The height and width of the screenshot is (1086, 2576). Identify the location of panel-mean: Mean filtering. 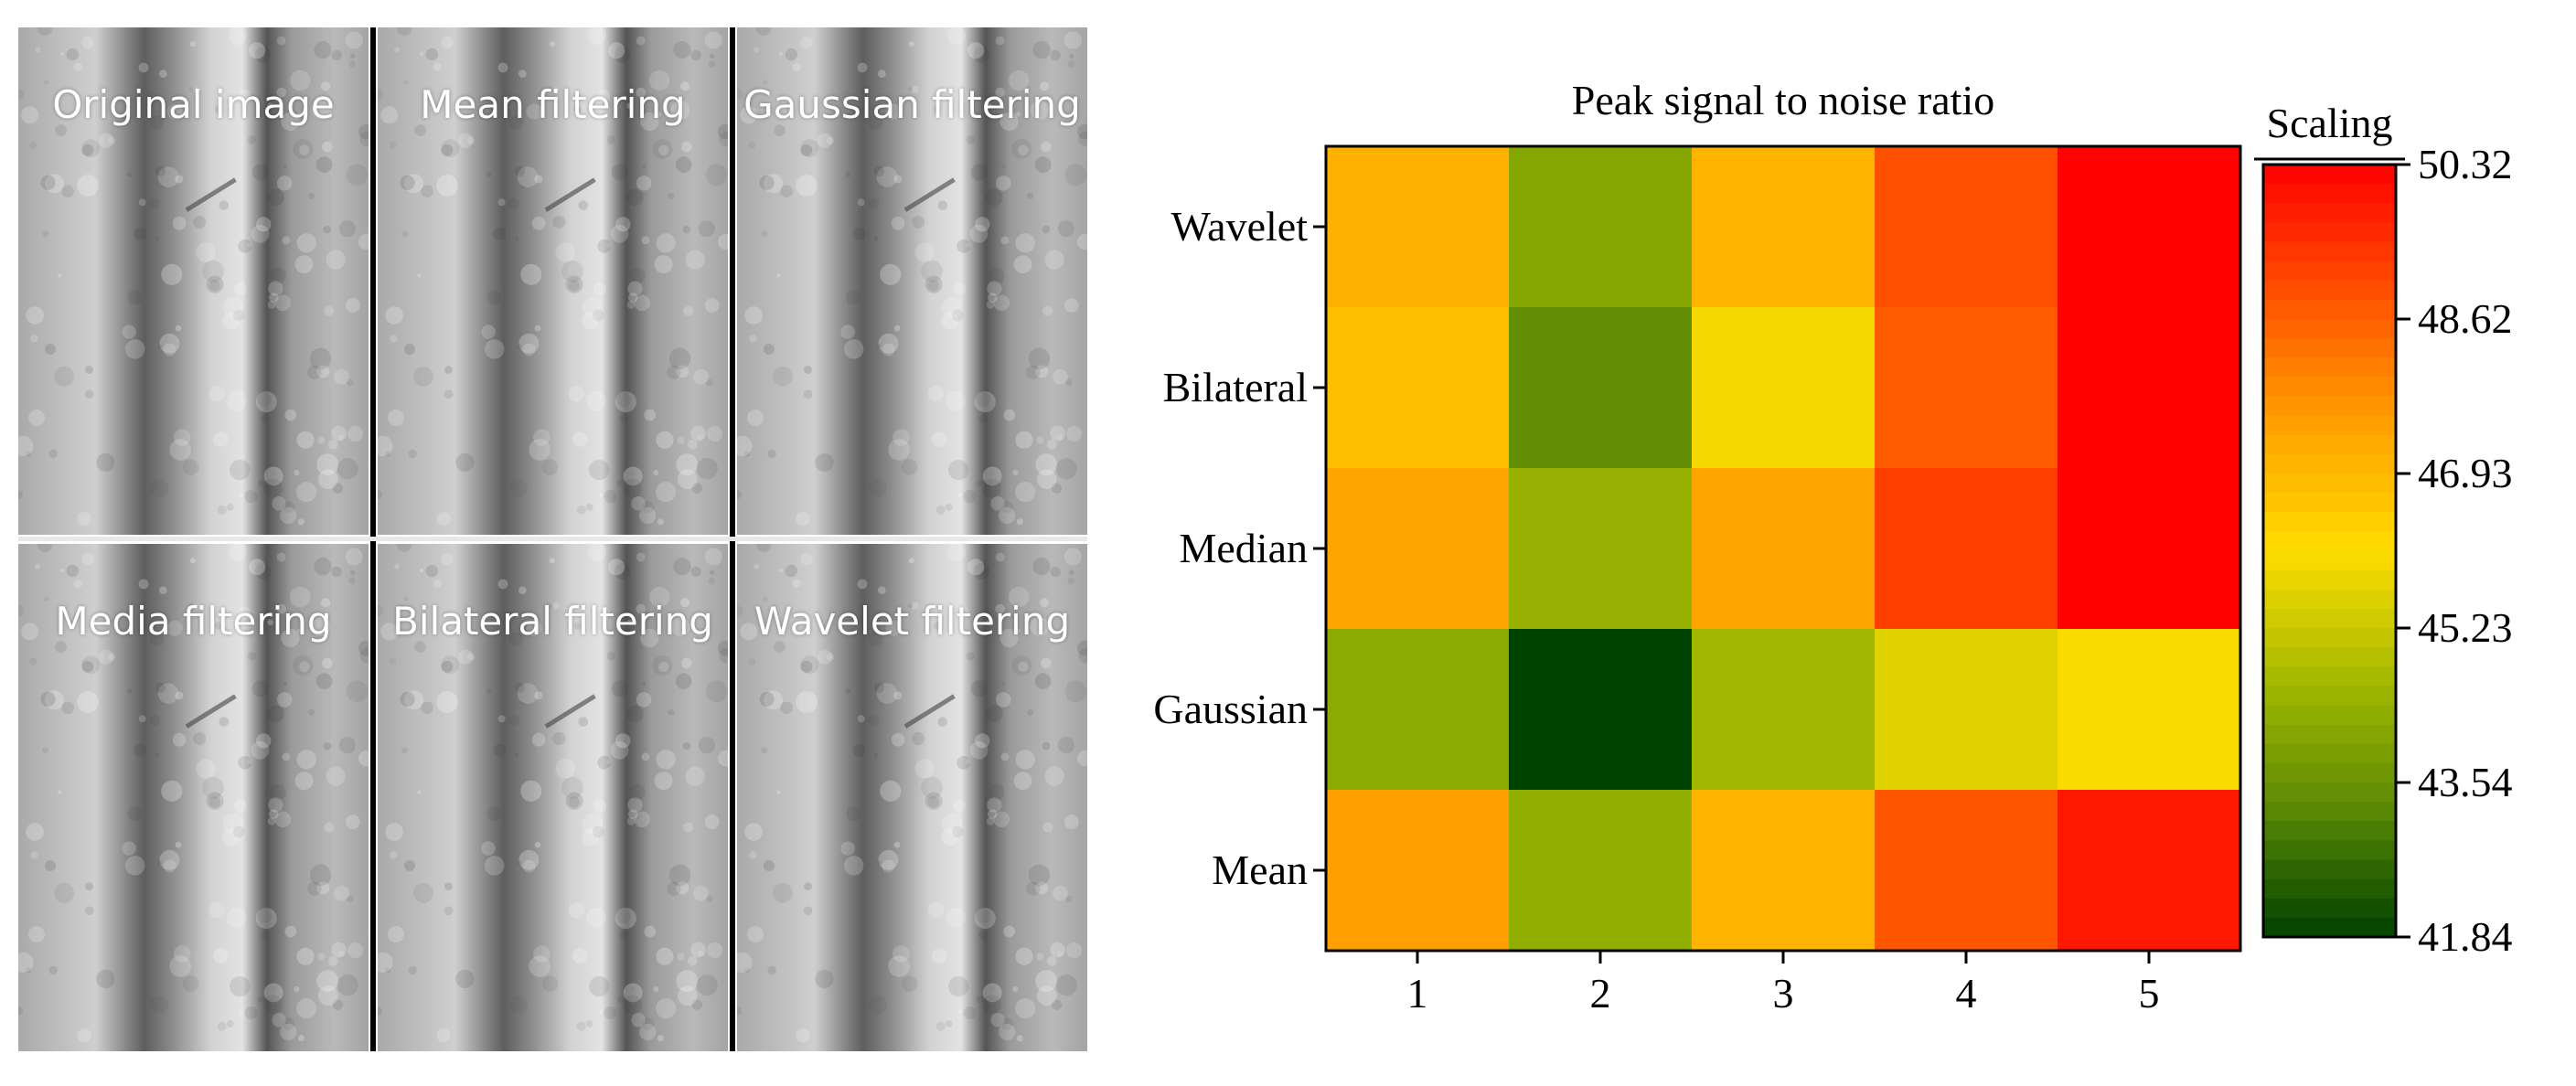
(553, 281).